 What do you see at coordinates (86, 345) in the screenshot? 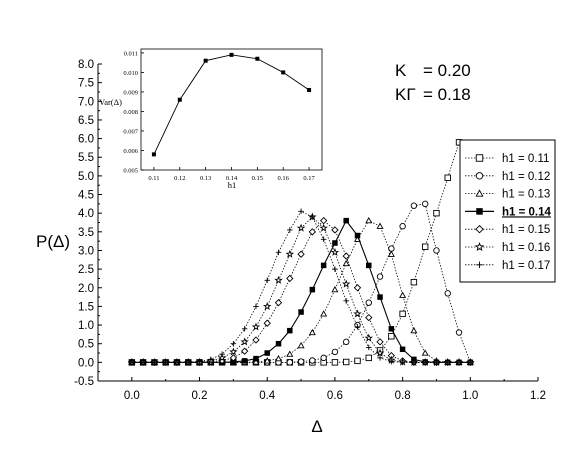
I see `y-tick-label: 0.5` at bounding box center [86, 345].